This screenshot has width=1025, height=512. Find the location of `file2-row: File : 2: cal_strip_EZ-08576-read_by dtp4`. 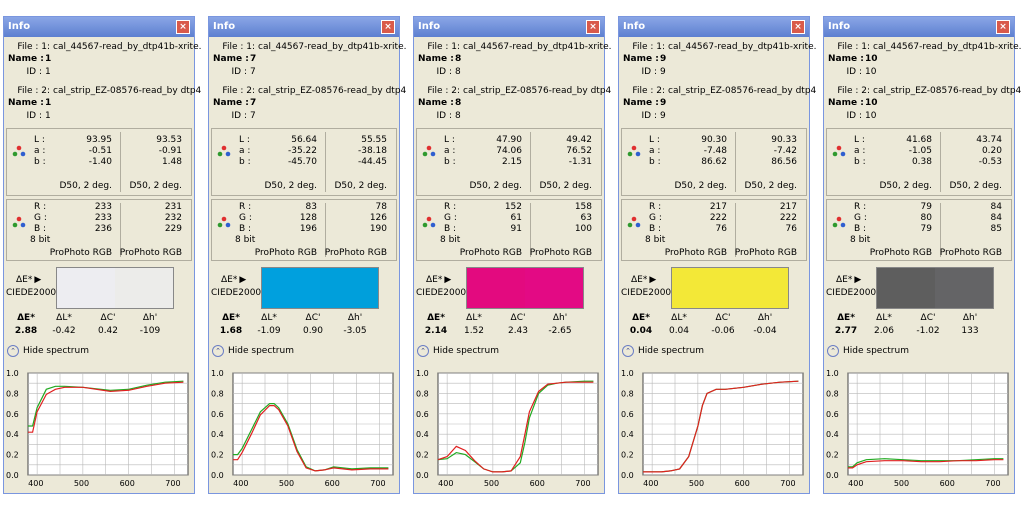

file2-row: File : 2: cal_strip_EZ-08576-read_by dtp4 is located at coordinates (719, 91).